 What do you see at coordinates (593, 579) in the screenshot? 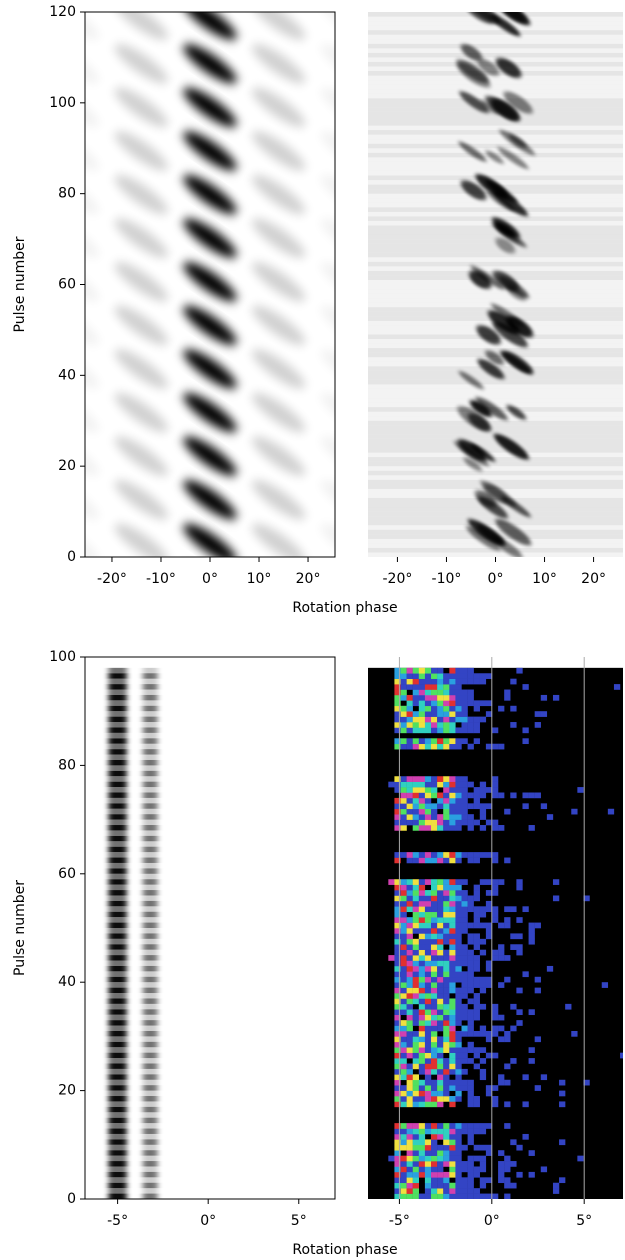
I see `x-tick-label: 20°` at bounding box center [593, 579].